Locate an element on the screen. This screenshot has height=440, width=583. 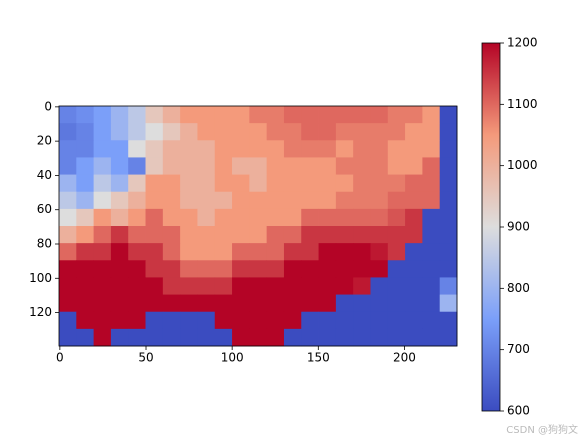
y-tick-label: 120 is located at coordinates (40, 312).